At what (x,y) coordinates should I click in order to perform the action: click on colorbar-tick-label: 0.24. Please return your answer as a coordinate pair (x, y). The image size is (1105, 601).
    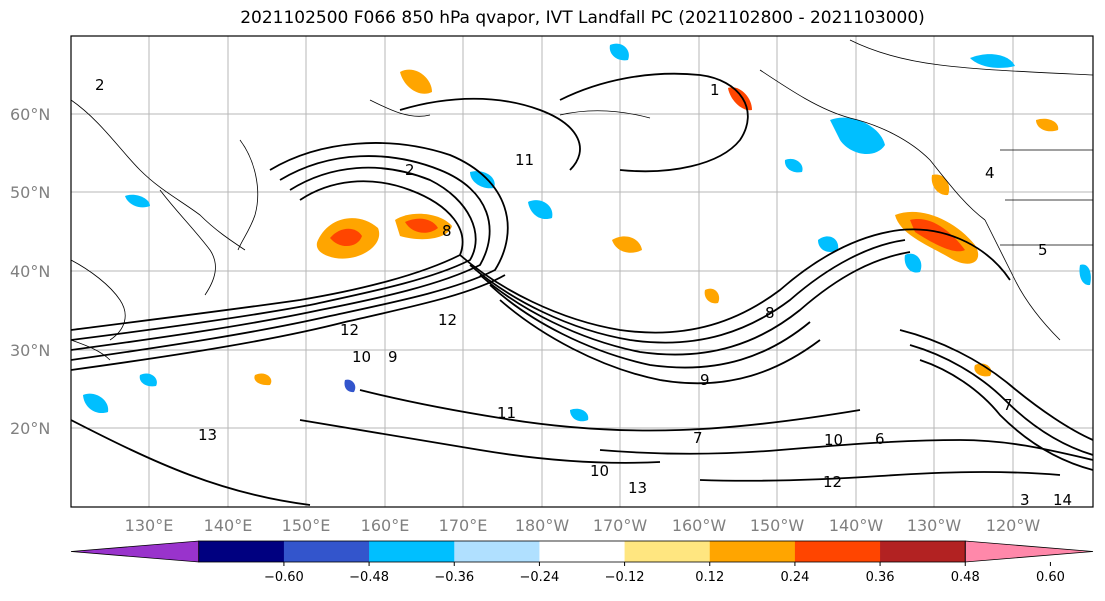
    Looking at the image, I should click on (794, 577).